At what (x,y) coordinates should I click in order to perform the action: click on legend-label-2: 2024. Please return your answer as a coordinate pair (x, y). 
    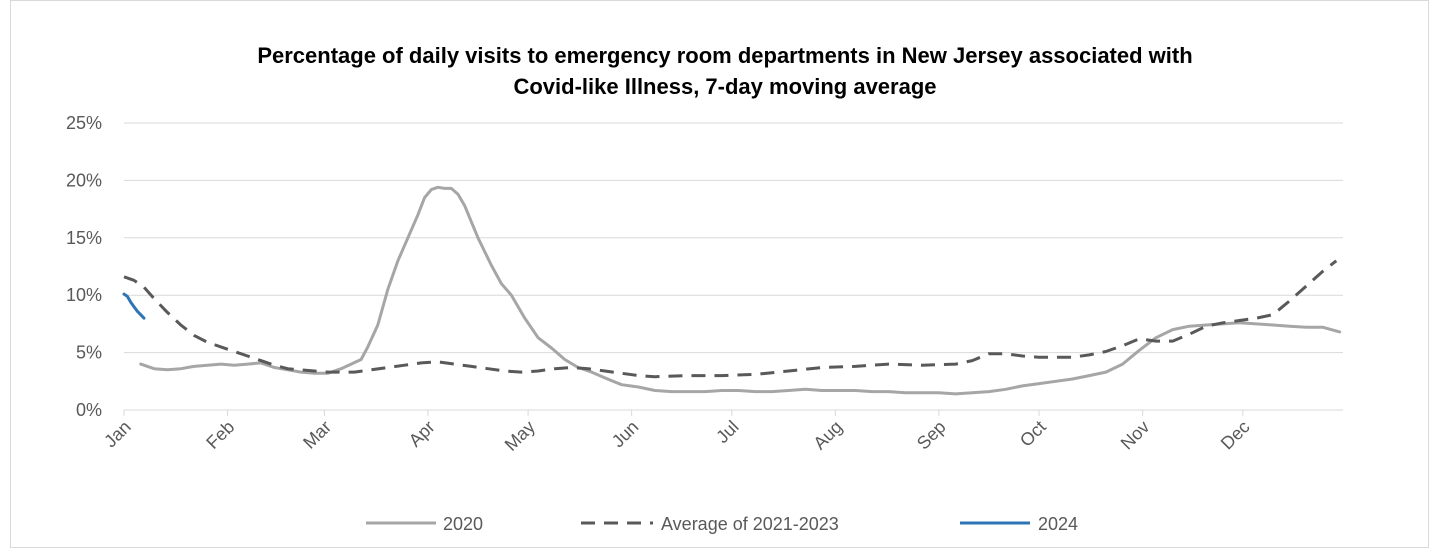
    Looking at the image, I should click on (1058, 524).